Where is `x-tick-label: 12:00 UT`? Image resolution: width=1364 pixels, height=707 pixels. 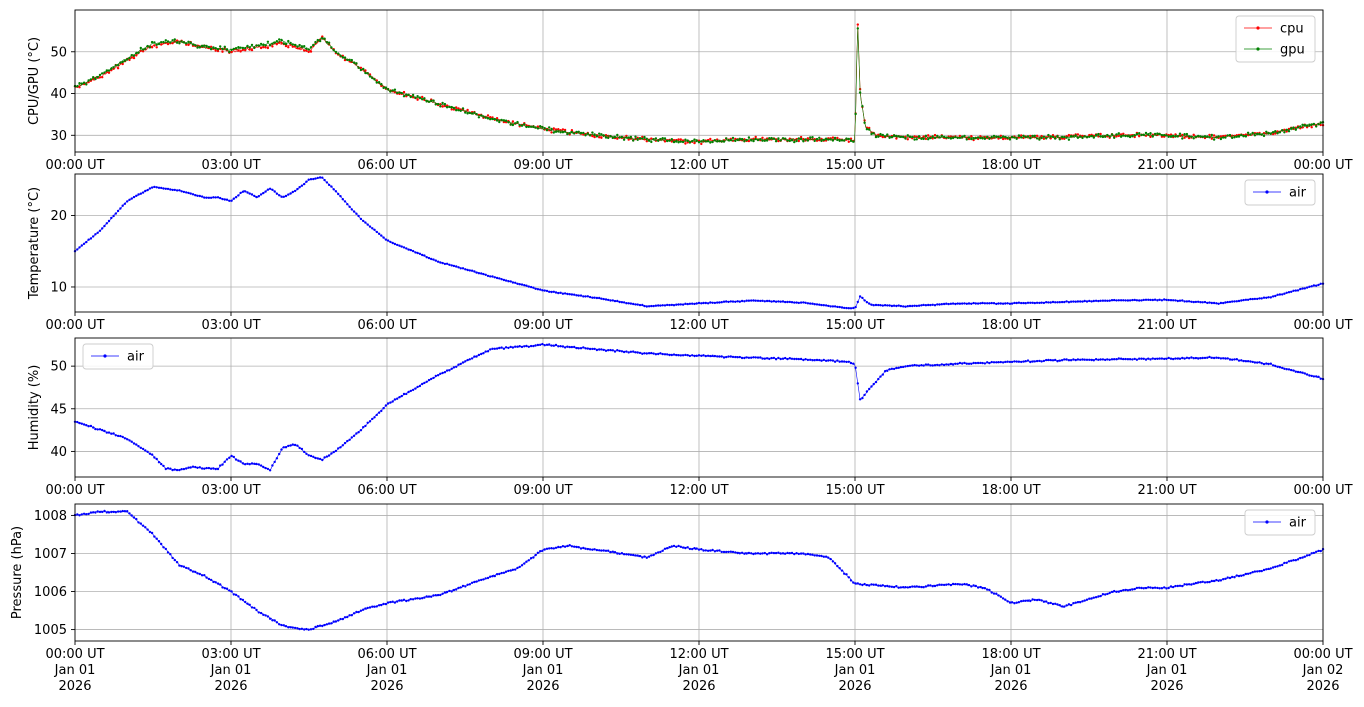
x-tick-label: 12:00 UT is located at coordinates (698, 165).